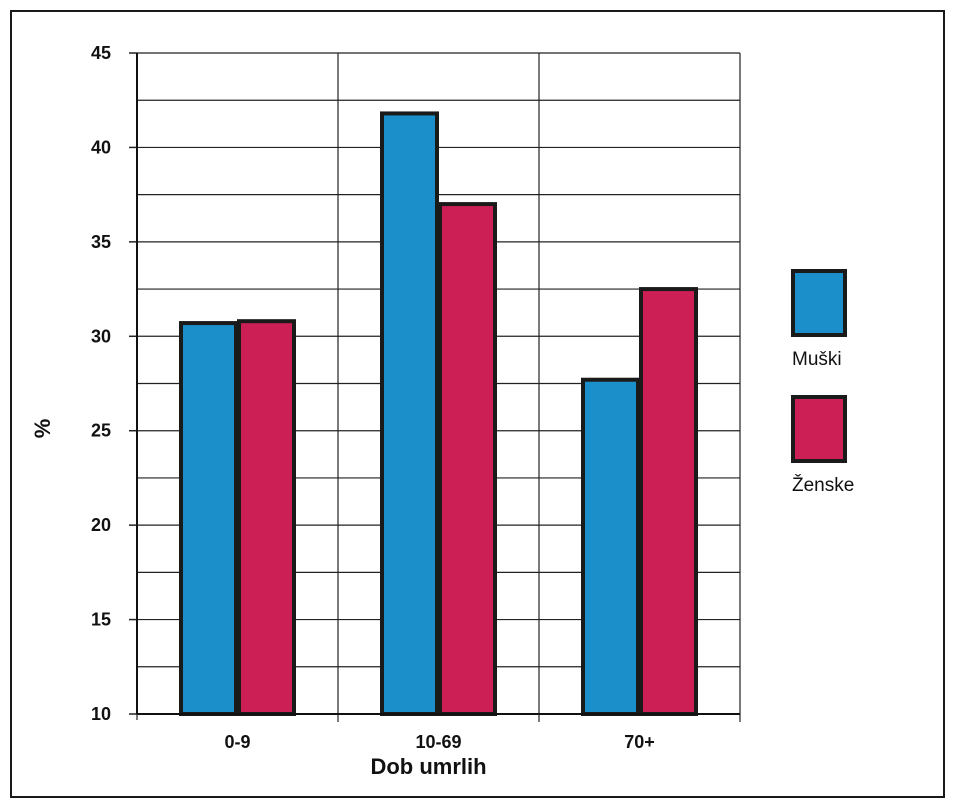 Image resolution: width=953 pixels, height=800 pixels. Describe the element at coordinates (823, 485) in the screenshot. I see `legend-label-zenske: Ženske` at that location.